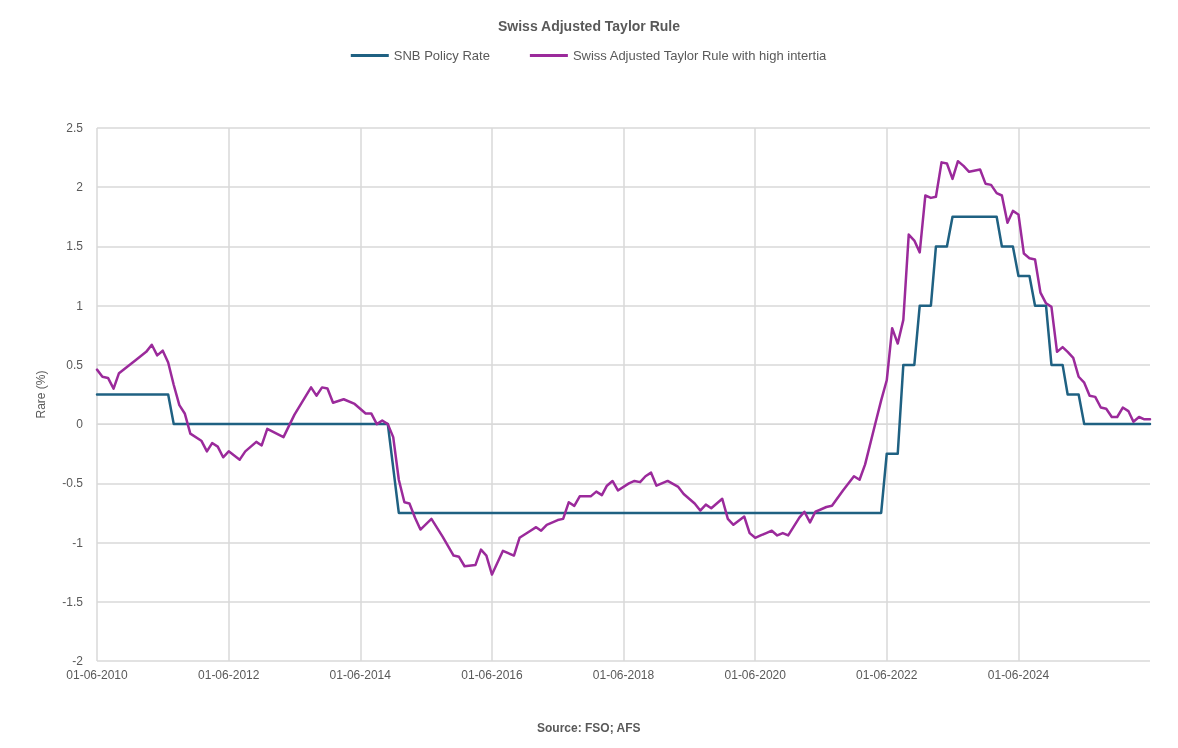  Describe the element at coordinates (78, 542) in the screenshot. I see `y-tick-label: -1` at that location.